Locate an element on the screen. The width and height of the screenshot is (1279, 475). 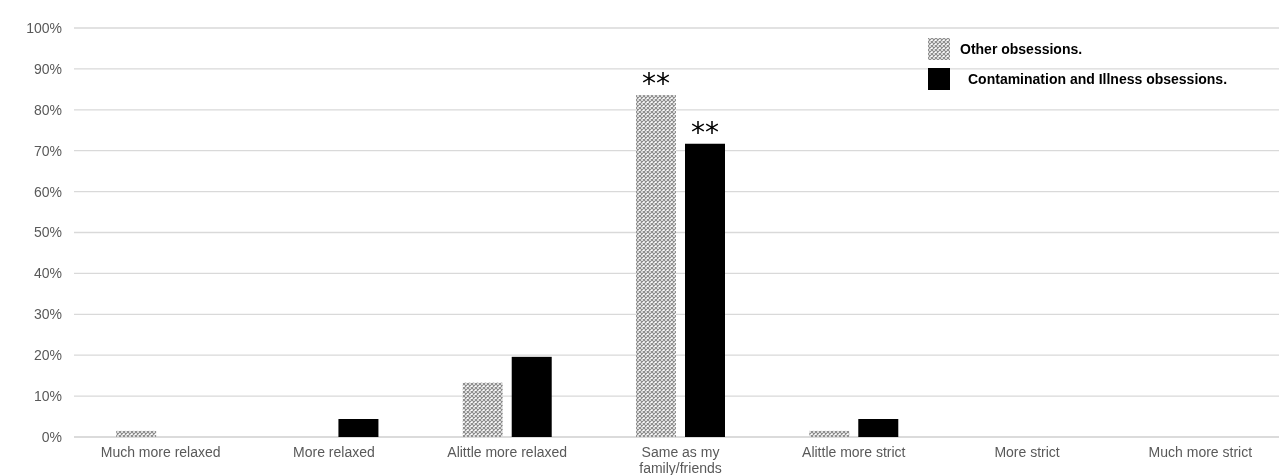
y-tick-label: 90% is located at coordinates (47, 68).